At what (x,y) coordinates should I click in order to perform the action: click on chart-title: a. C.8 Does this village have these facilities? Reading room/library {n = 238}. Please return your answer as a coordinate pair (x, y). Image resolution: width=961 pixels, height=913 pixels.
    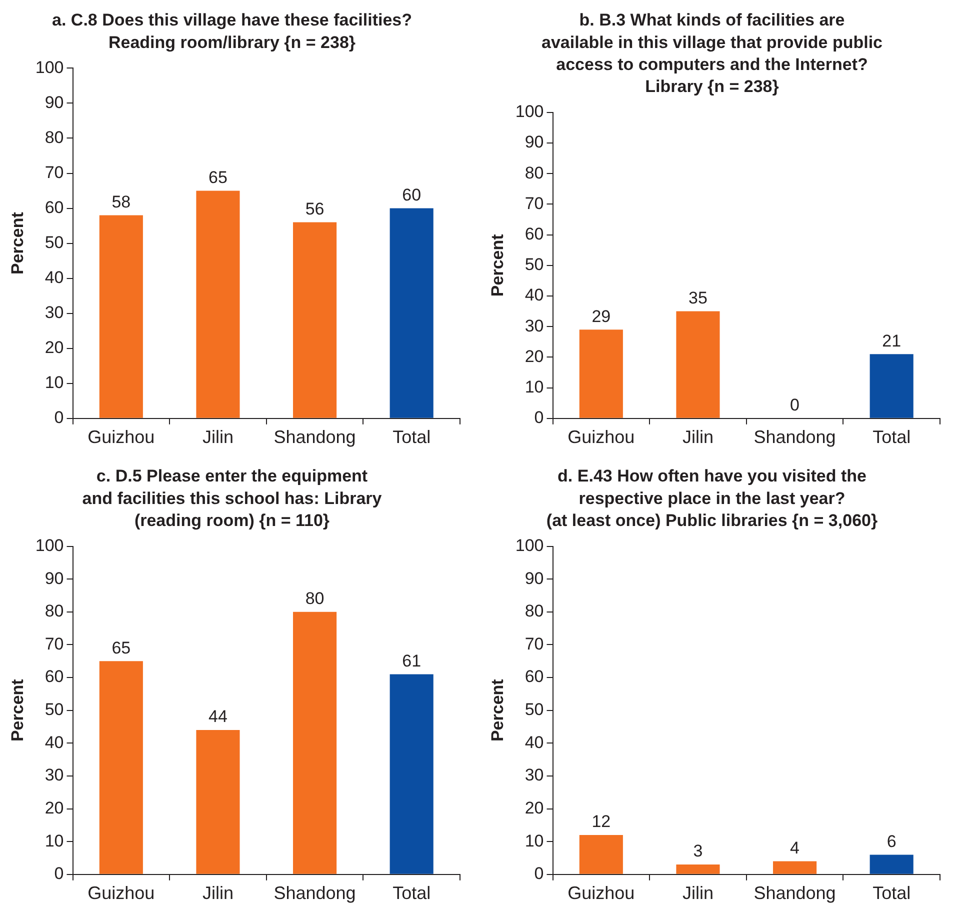
    Looking at the image, I should click on (232, 31).